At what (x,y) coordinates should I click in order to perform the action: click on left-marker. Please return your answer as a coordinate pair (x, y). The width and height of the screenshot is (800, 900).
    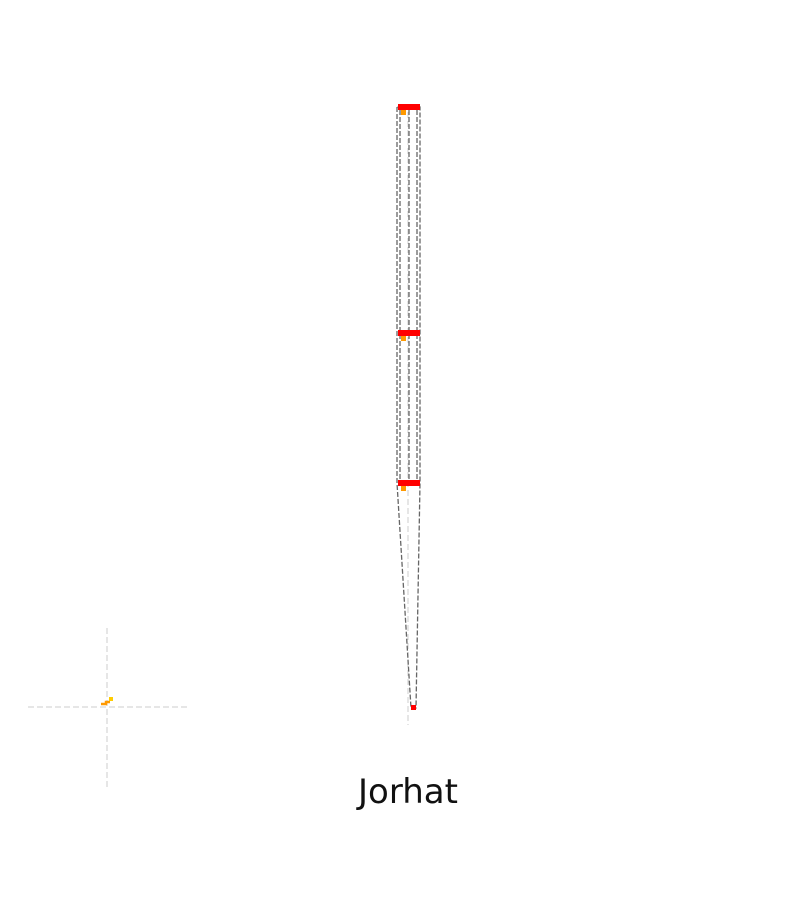
    Looking at the image, I should click on (107, 701).